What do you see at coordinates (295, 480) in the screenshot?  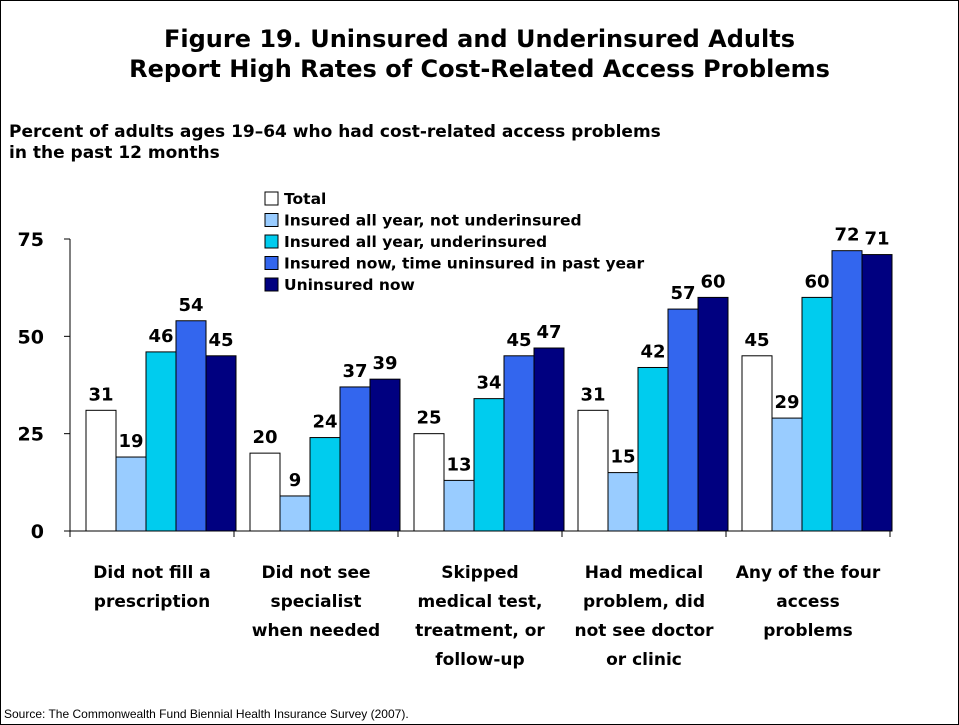 I see `bar-value-label: 9` at bounding box center [295, 480].